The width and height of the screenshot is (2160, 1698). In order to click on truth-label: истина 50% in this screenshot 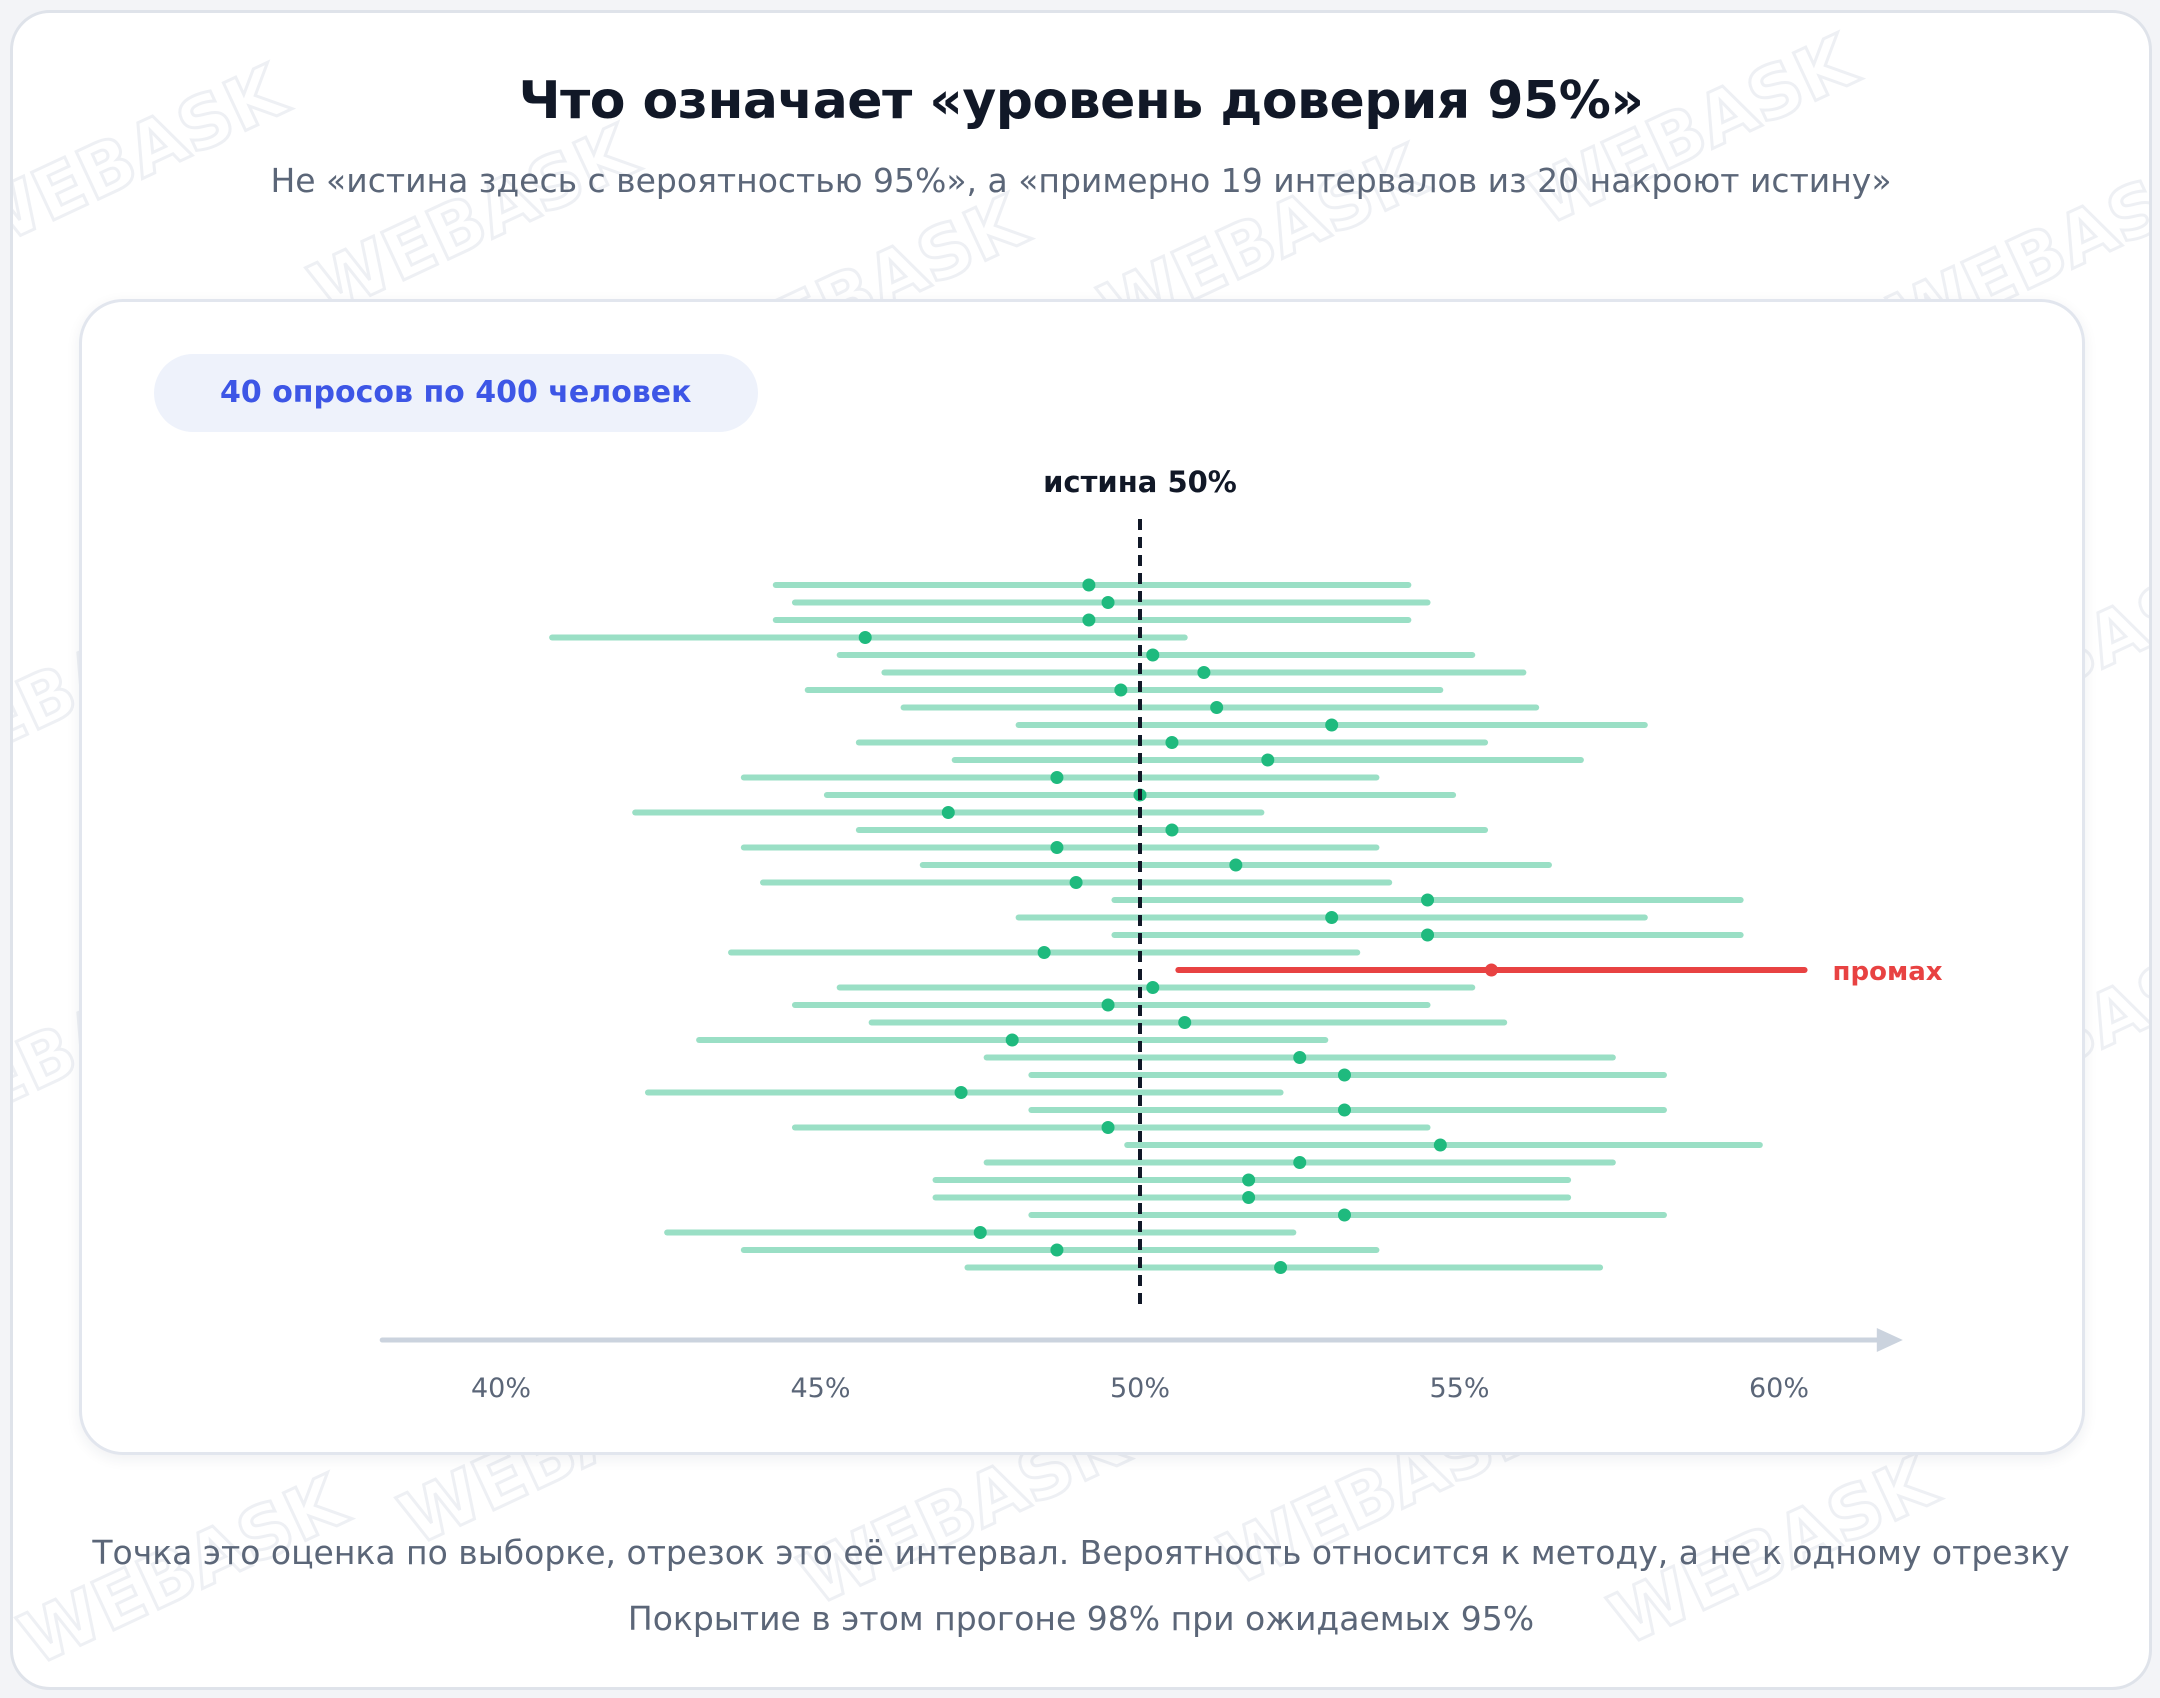, I will do `click(1140, 482)`.